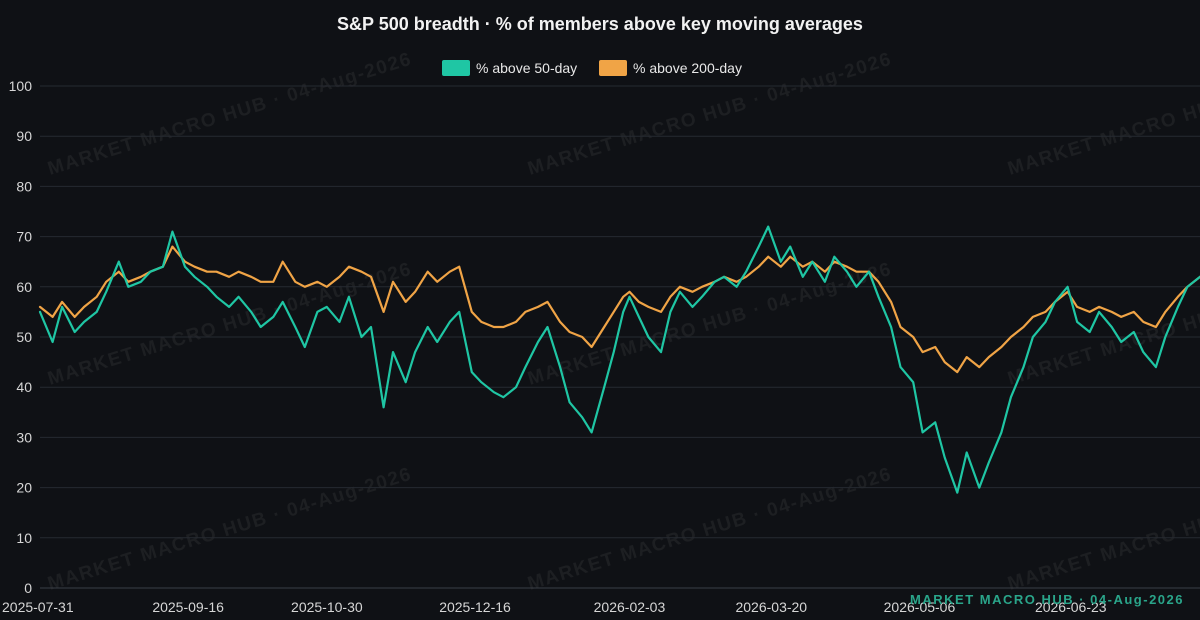 Image resolution: width=1200 pixels, height=620 pixels. What do you see at coordinates (38, 607) in the screenshot?
I see `x-tick-label: 2025-07-31` at bounding box center [38, 607].